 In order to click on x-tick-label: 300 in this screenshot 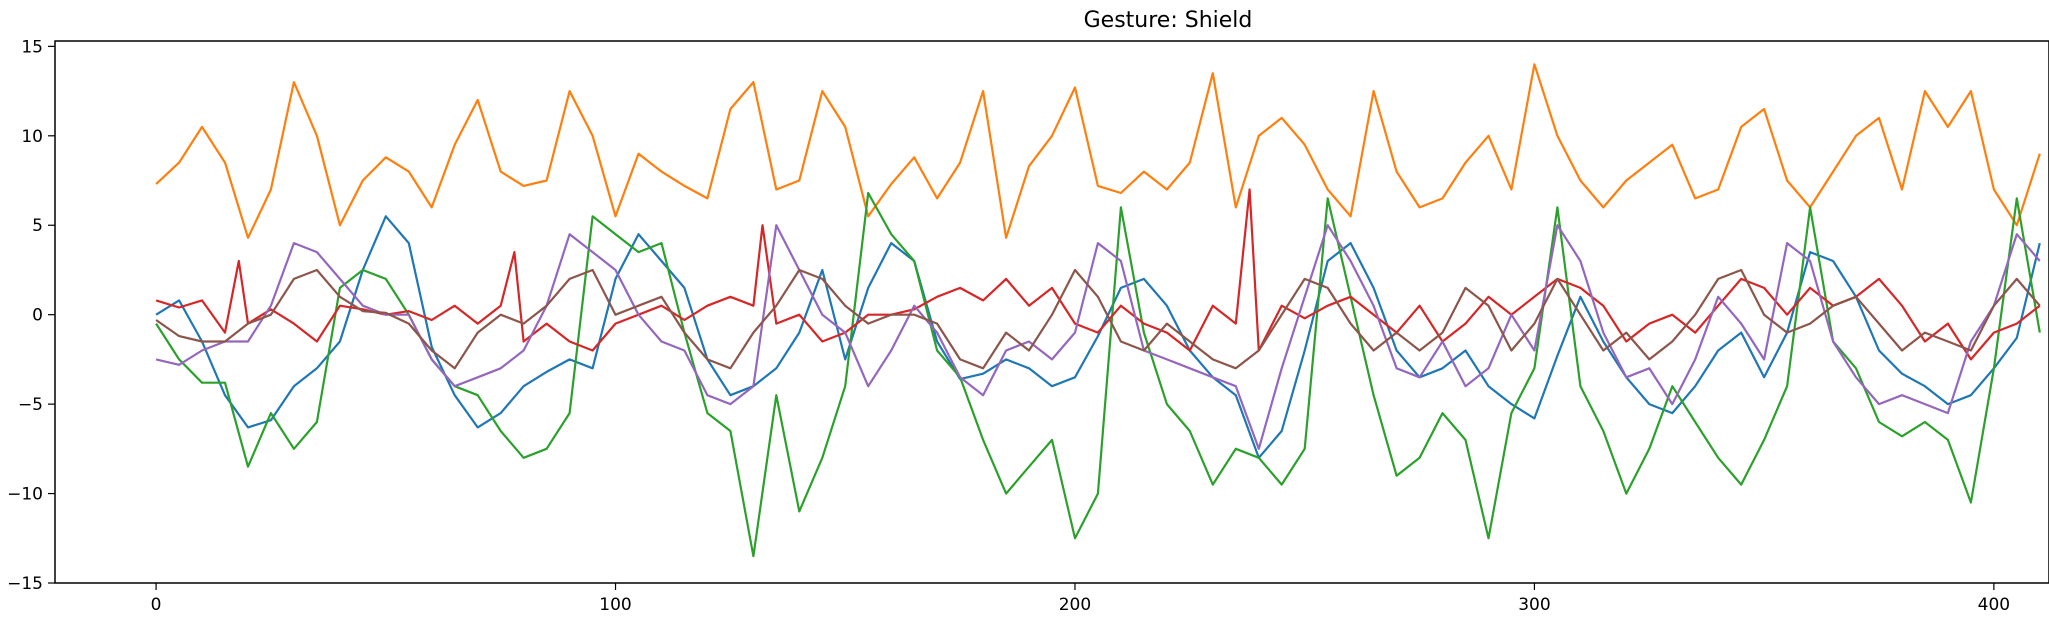, I will do `click(1534, 605)`.